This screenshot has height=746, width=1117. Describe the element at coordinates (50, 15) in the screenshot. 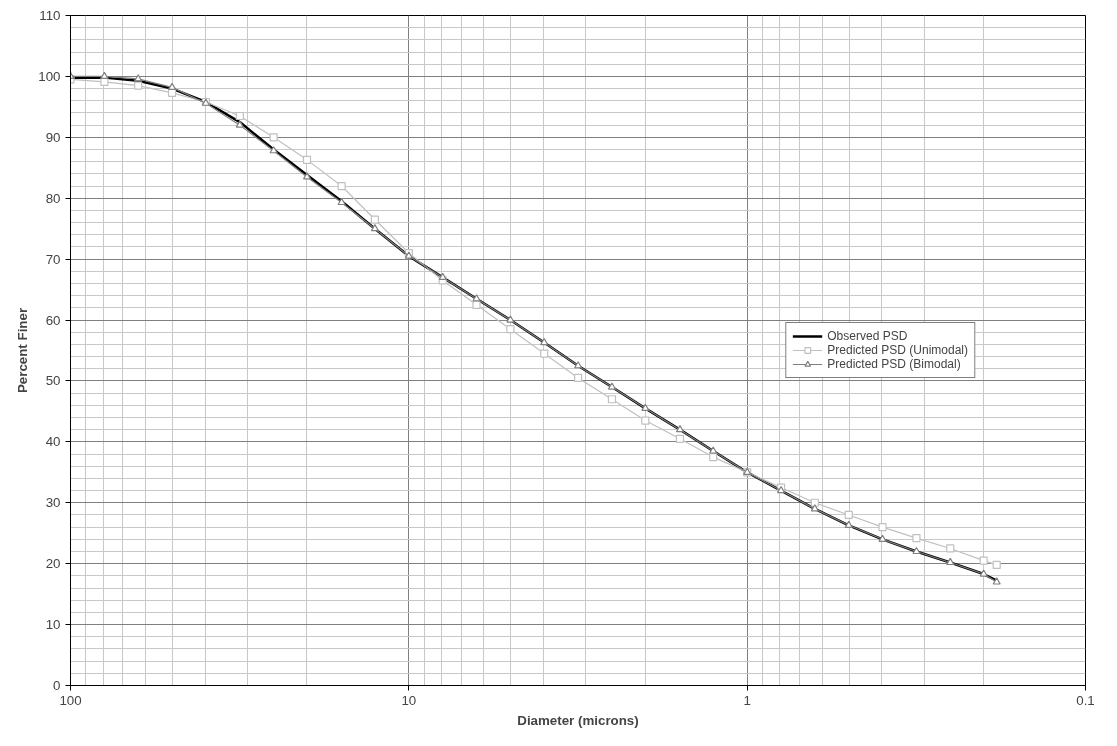

I see `y-tick-label: 110` at that location.